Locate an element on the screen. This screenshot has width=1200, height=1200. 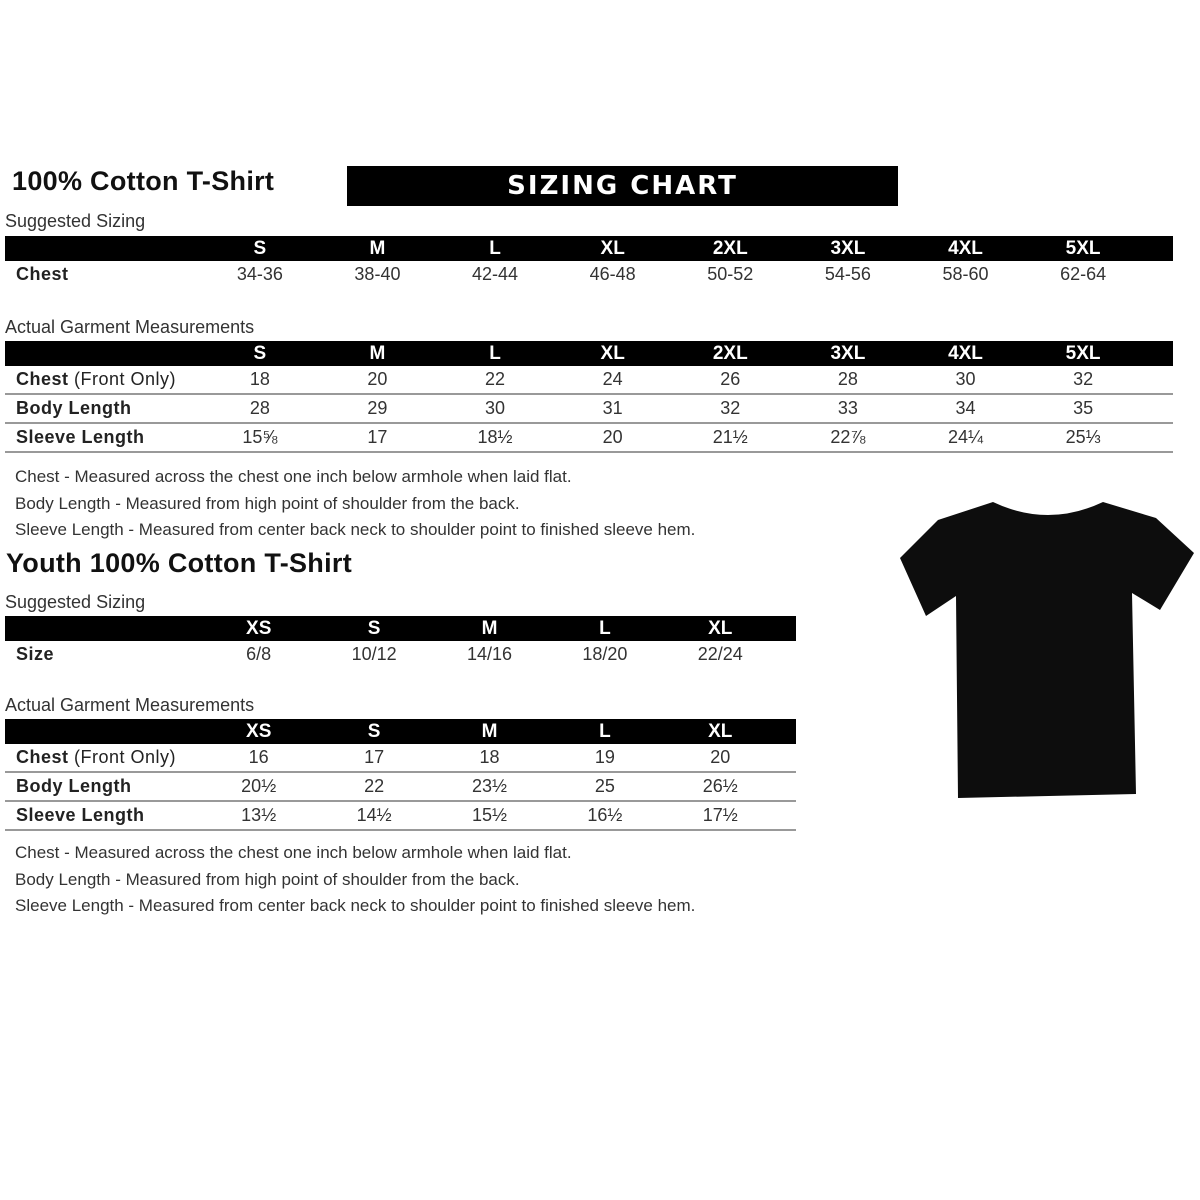
table-row: Size 6/8 10/12 14/16 18/20 22/24 is located at coordinates (400, 654).